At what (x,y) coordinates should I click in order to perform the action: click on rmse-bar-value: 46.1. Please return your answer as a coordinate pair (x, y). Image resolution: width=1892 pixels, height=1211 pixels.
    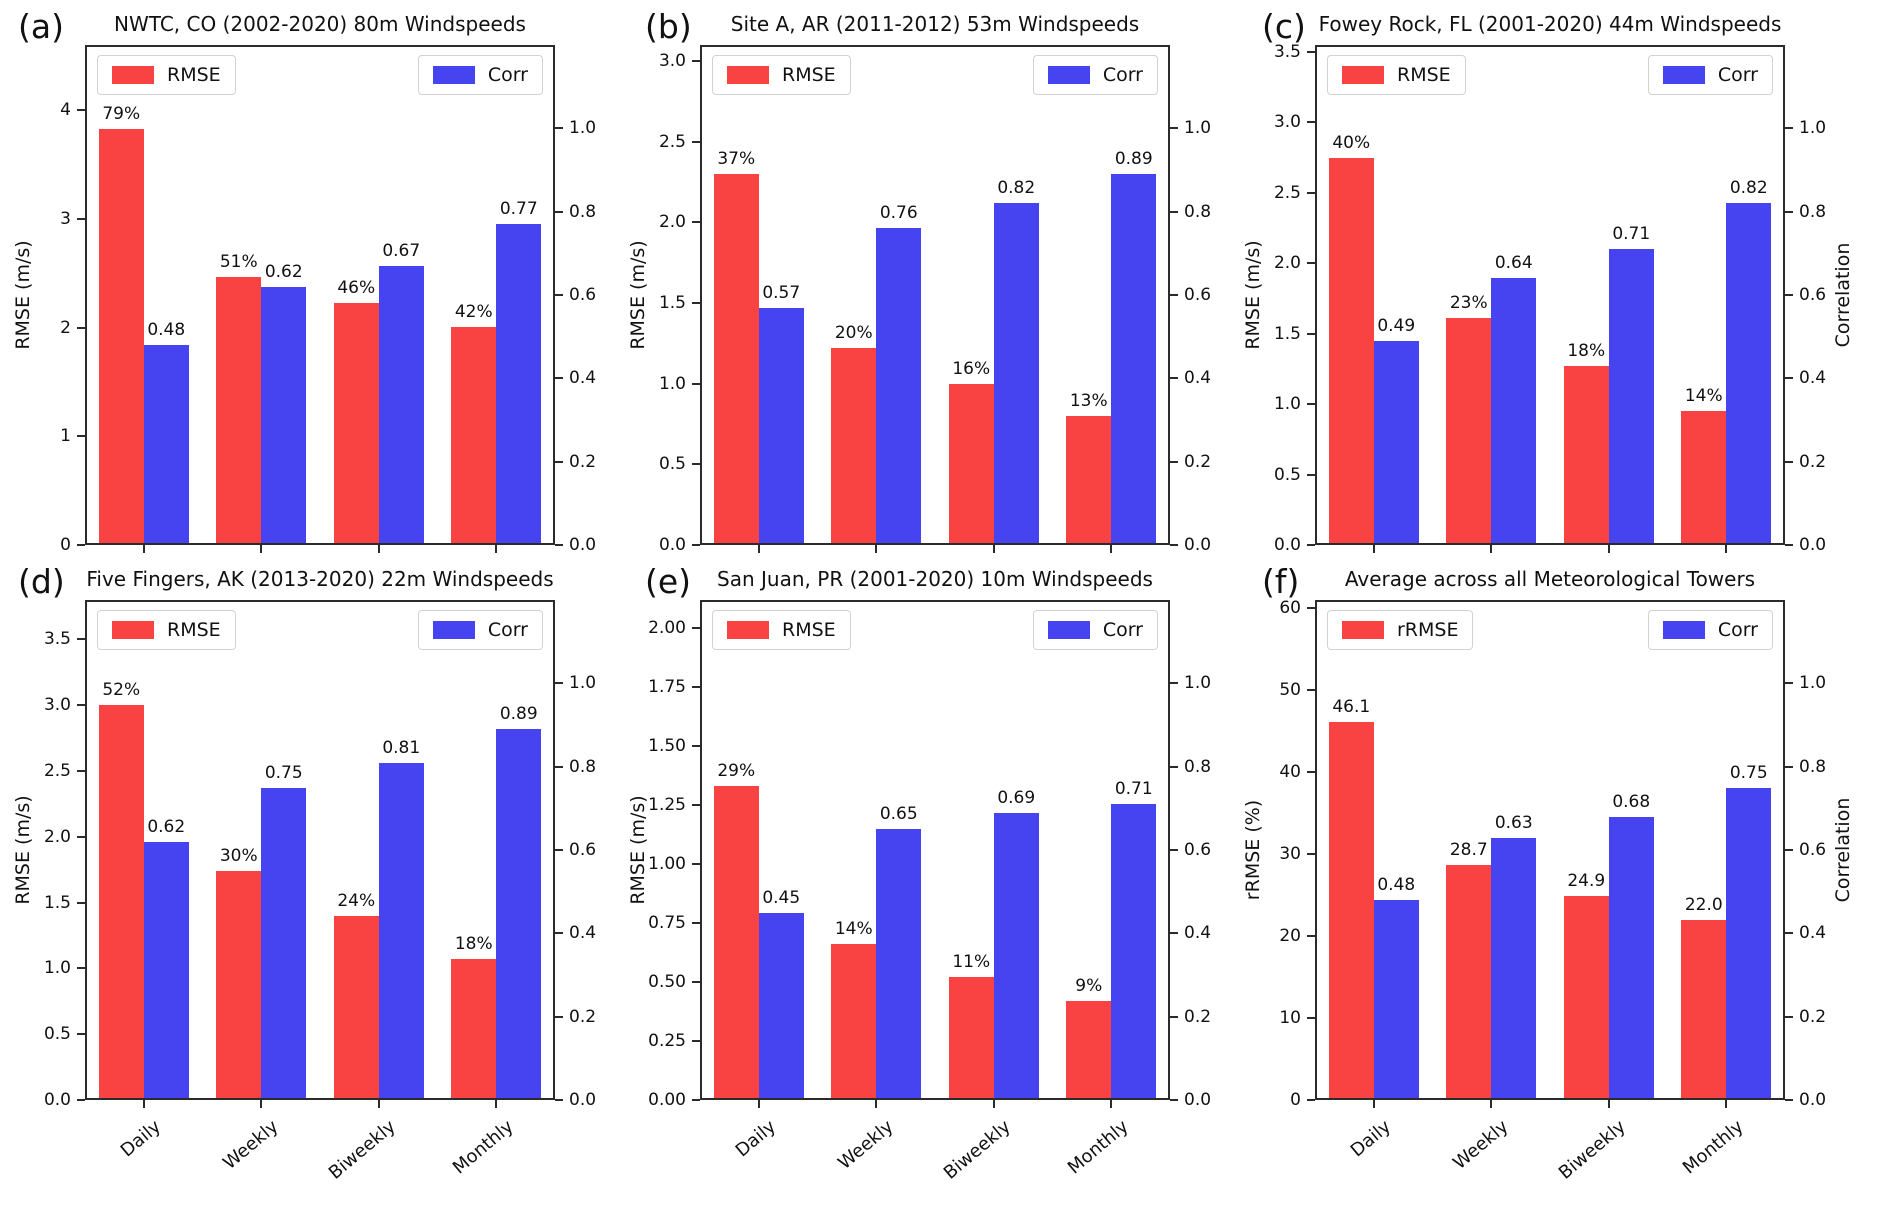
    Looking at the image, I should click on (1351, 707).